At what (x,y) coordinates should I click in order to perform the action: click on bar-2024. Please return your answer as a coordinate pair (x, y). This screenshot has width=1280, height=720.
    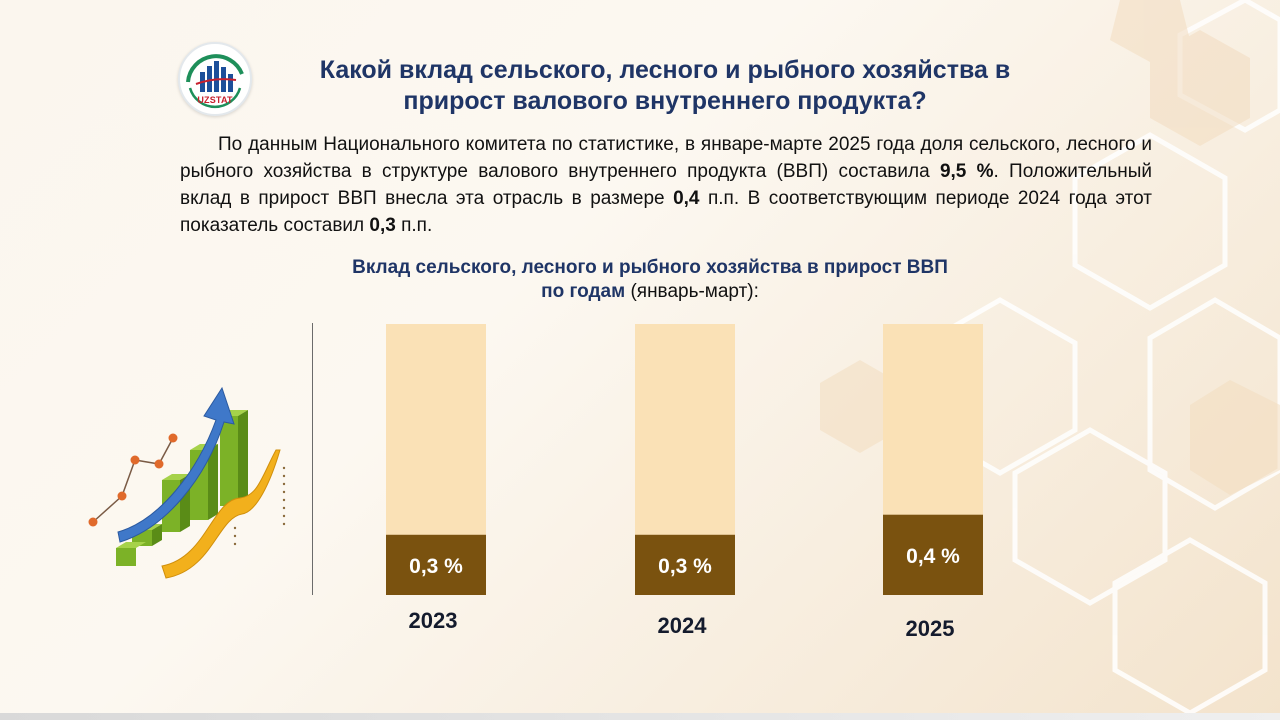
    Looking at the image, I should click on (685, 564).